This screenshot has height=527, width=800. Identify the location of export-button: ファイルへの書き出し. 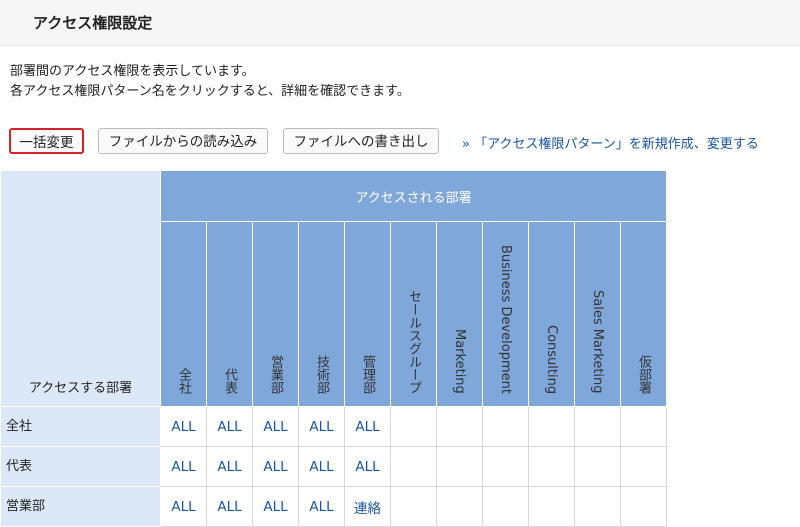
(361, 141).